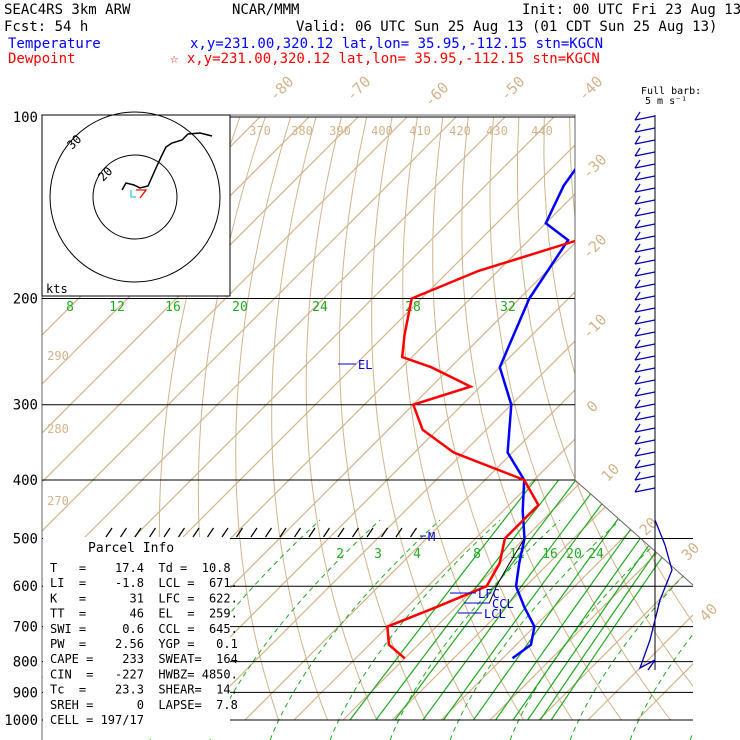  I want to click on parcel-info-row: SREH = 0 LAPSE= 7.8, so click(144, 705).